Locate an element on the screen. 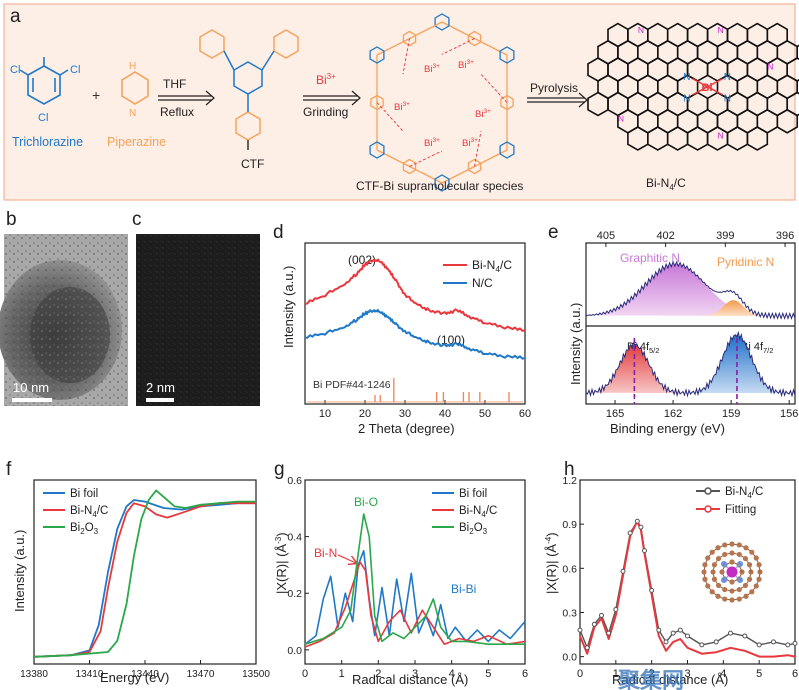  panel-e-xlabel: Binding energy (eV) is located at coordinates (667, 428).